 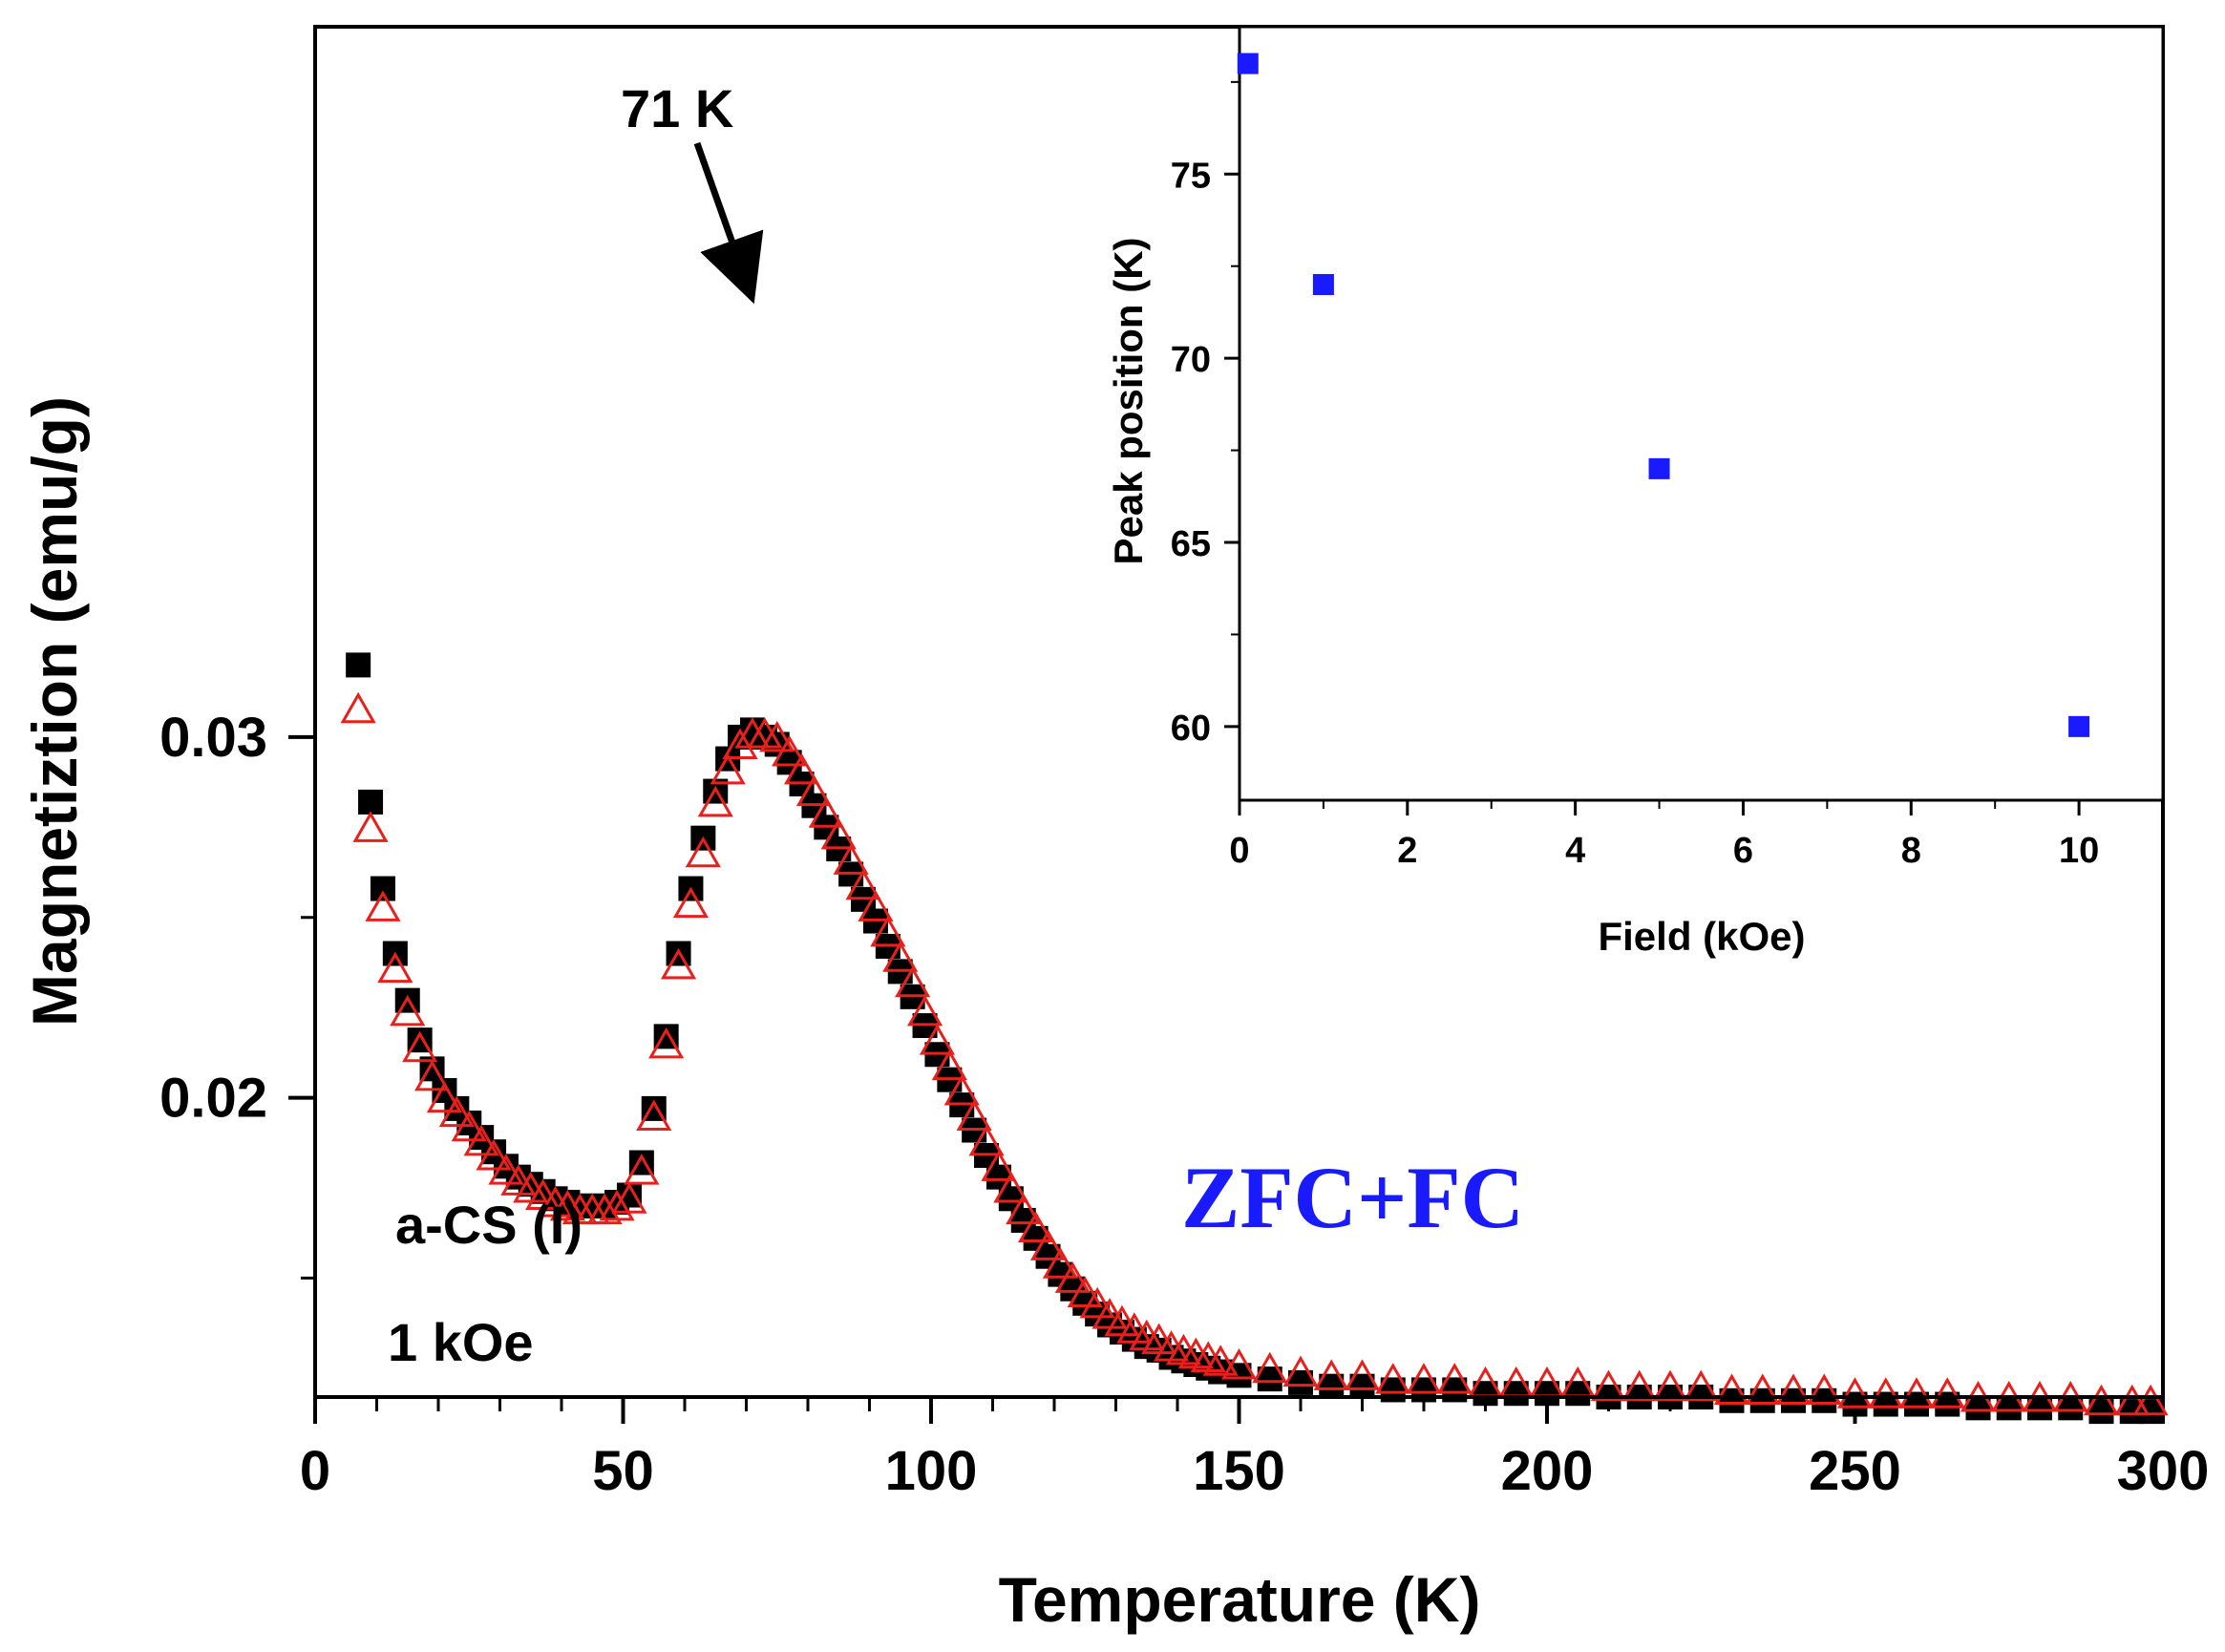 I want to click on inset-x-tick-label: 8, so click(x=1911, y=851).